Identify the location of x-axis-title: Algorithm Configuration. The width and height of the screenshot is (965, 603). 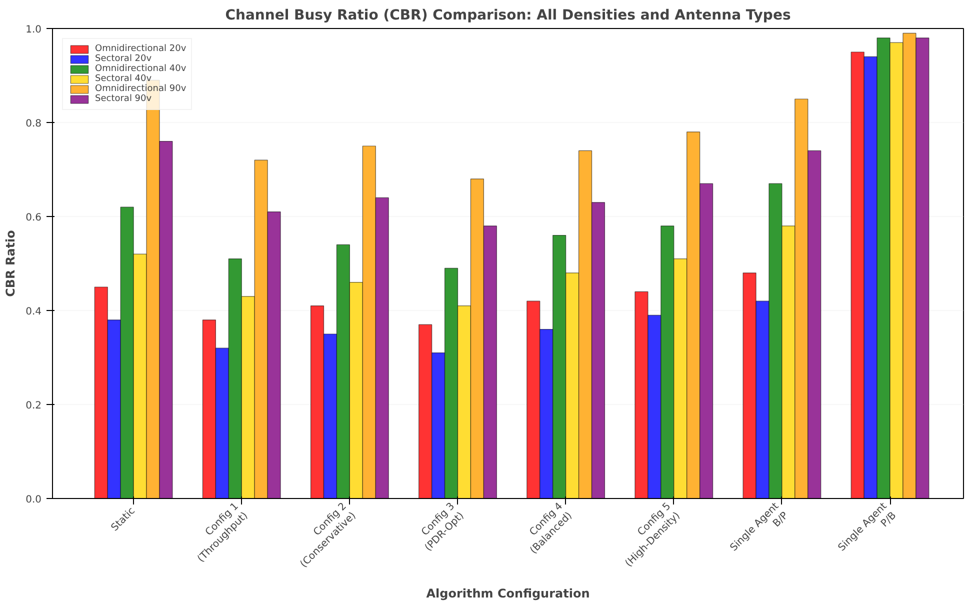
(508, 593).